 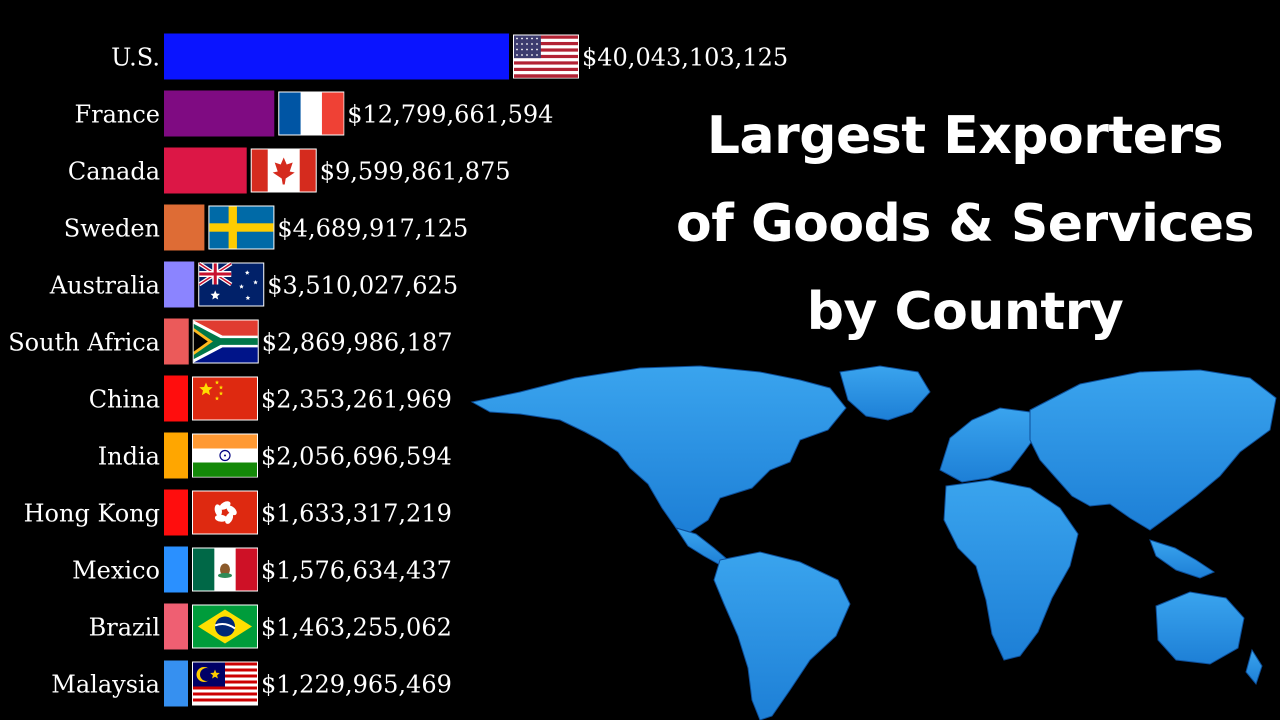 I want to click on category-label: China, so click(x=124, y=400).